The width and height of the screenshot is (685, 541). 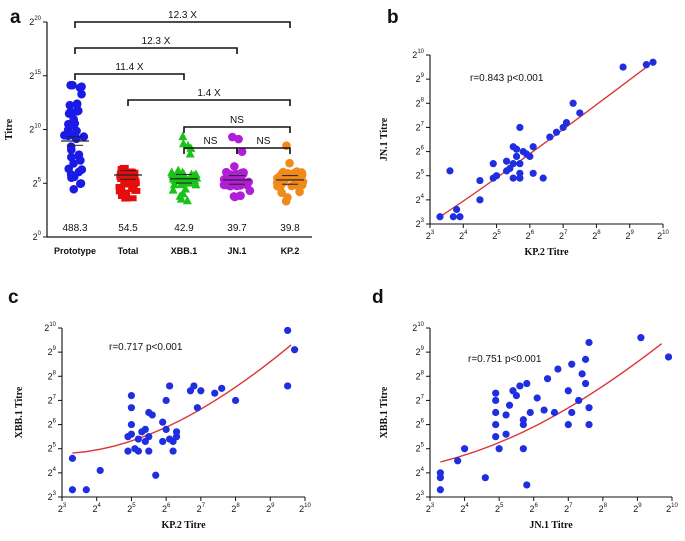 I want to click on y-tick-label: 24, so click(x=52, y=472).